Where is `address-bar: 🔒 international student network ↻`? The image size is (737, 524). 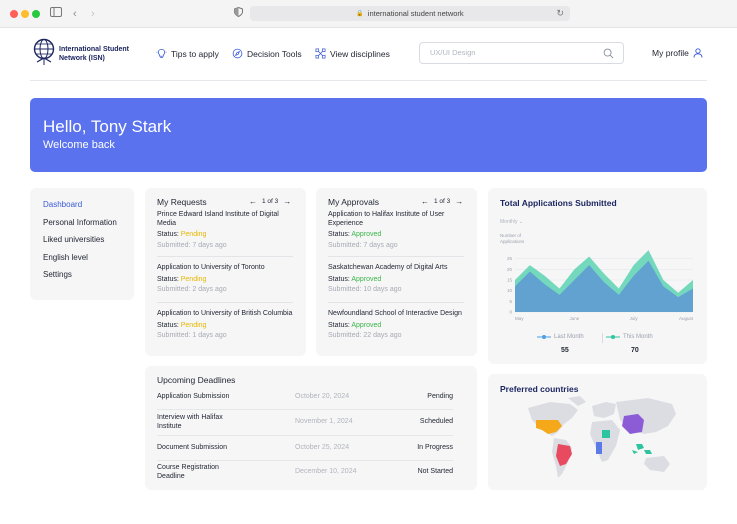 address-bar: 🔒 international student network ↻ is located at coordinates (410, 13).